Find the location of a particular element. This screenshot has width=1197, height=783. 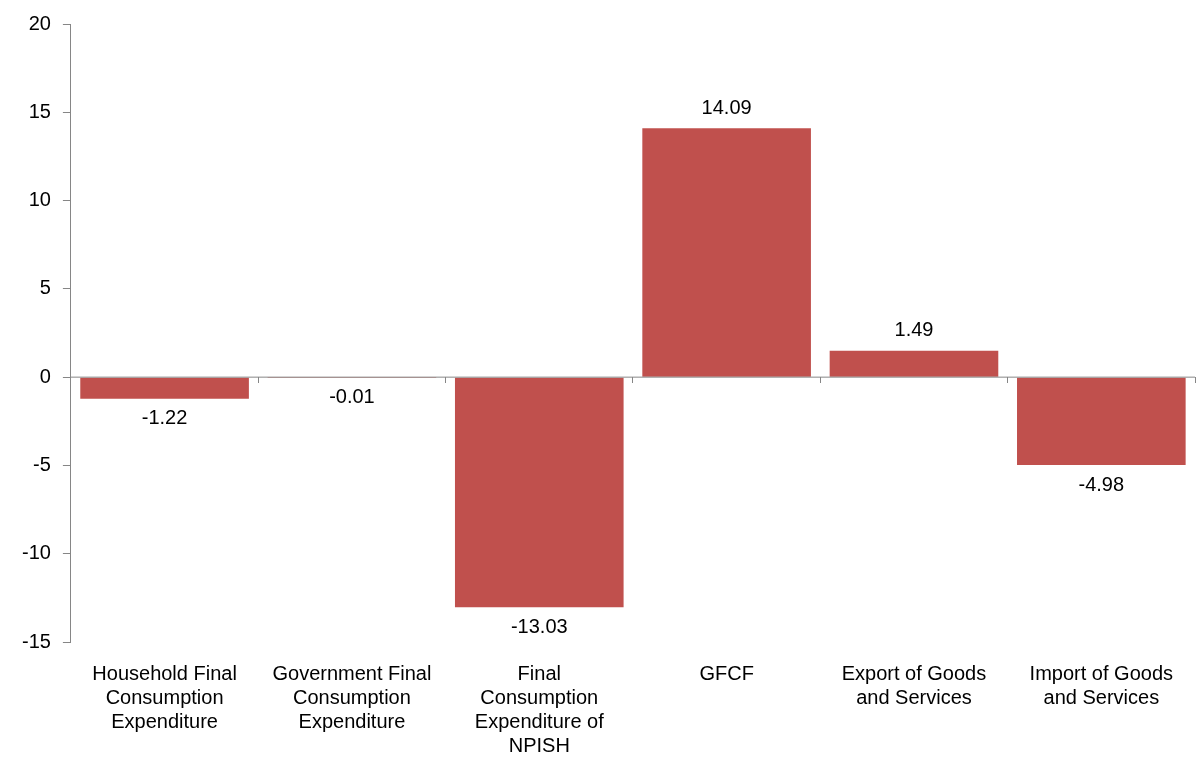

data-label: -4.98 is located at coordinates (1101, 483).